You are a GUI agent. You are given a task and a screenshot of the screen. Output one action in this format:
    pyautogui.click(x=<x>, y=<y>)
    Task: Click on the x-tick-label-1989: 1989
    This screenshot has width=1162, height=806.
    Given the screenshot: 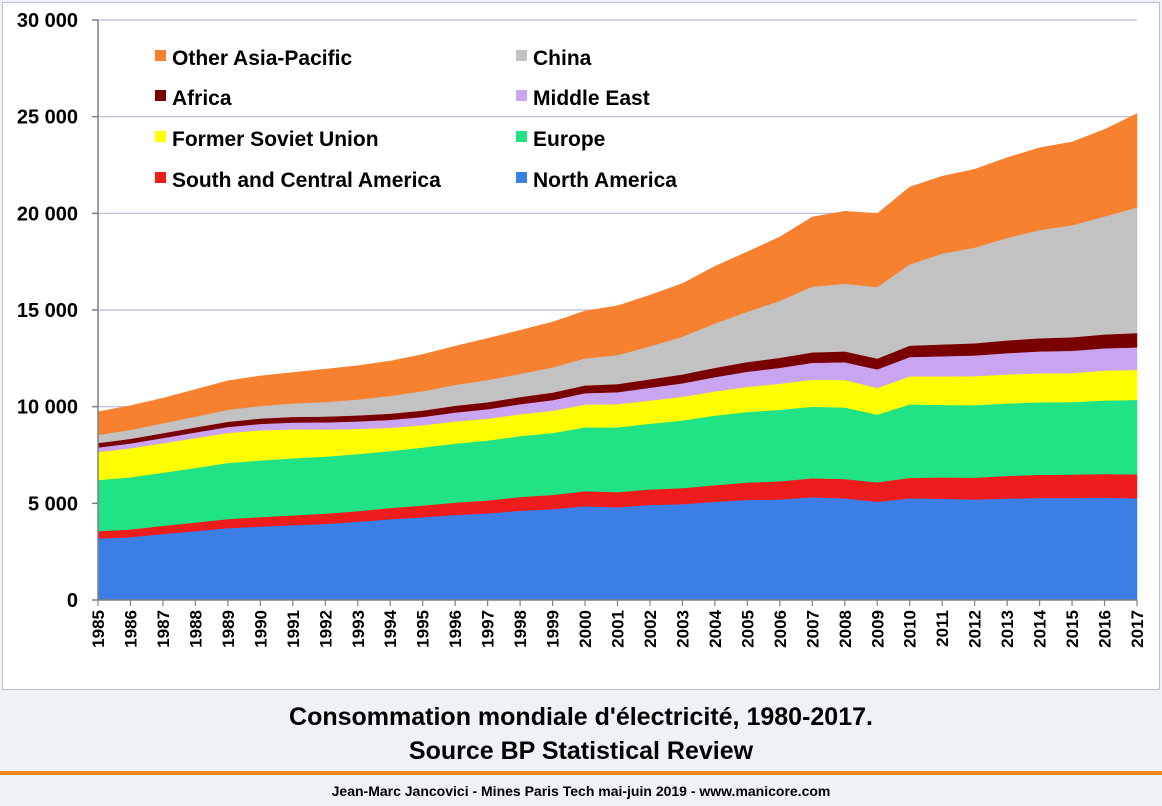 What is the action you would take?
    pyautogui.click(x=228, y=629)
    